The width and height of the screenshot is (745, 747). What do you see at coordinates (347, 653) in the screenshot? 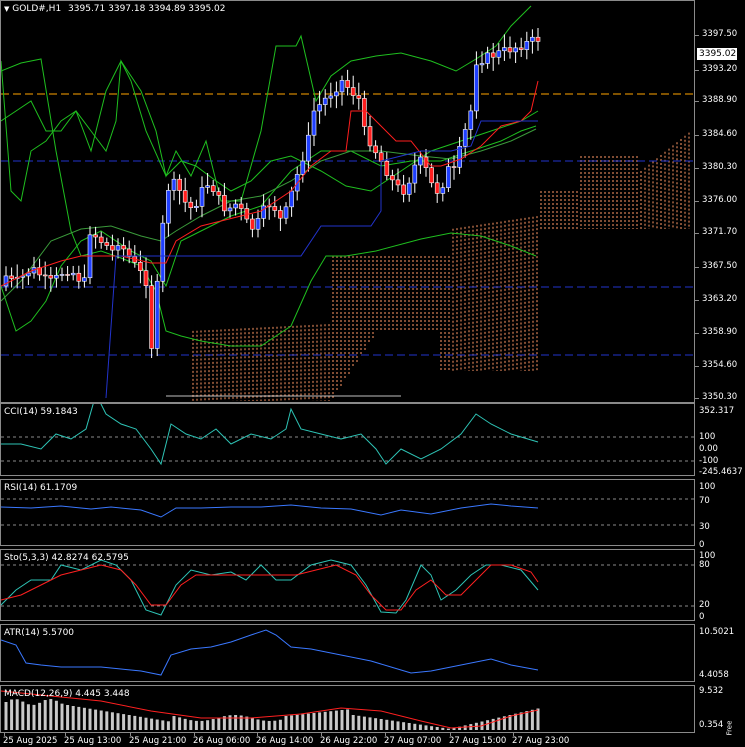
I see `atr-panel` at bounding box center [347, 653].